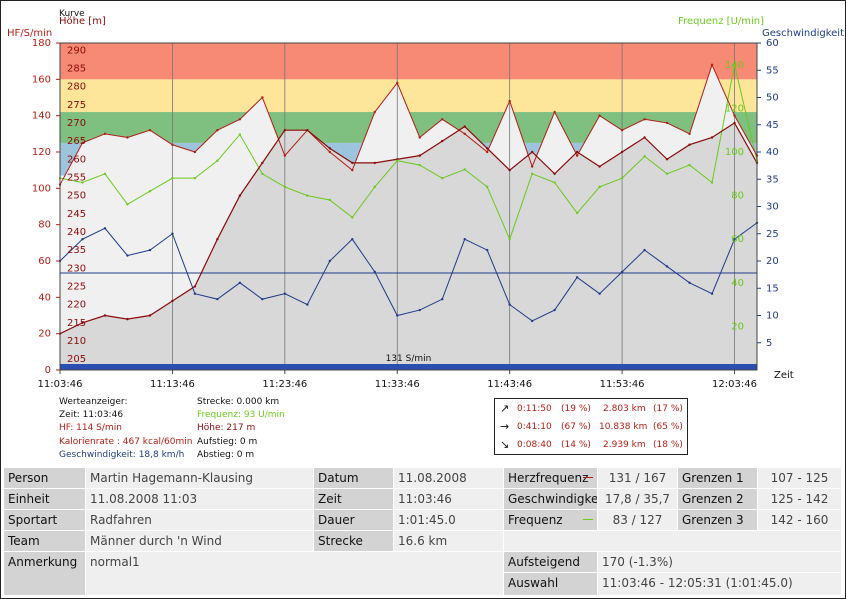 Image resolution: width=846 pixels, height=599 pixels. What do you see at coordinates (200, 541) in the screenshot?
I see `team-value: Männer durch 'n Wind` at bounding box center [200, 541].